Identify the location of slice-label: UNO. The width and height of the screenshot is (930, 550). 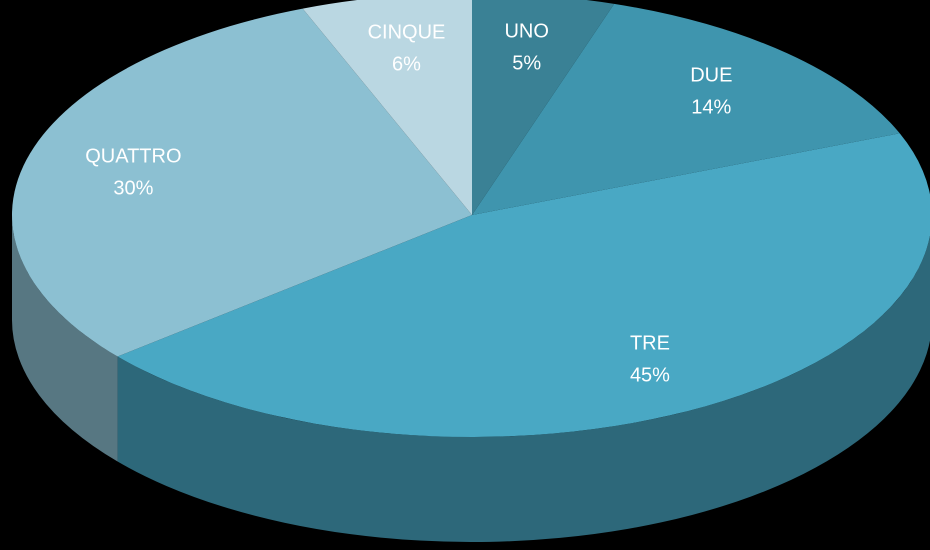
(526, 32).